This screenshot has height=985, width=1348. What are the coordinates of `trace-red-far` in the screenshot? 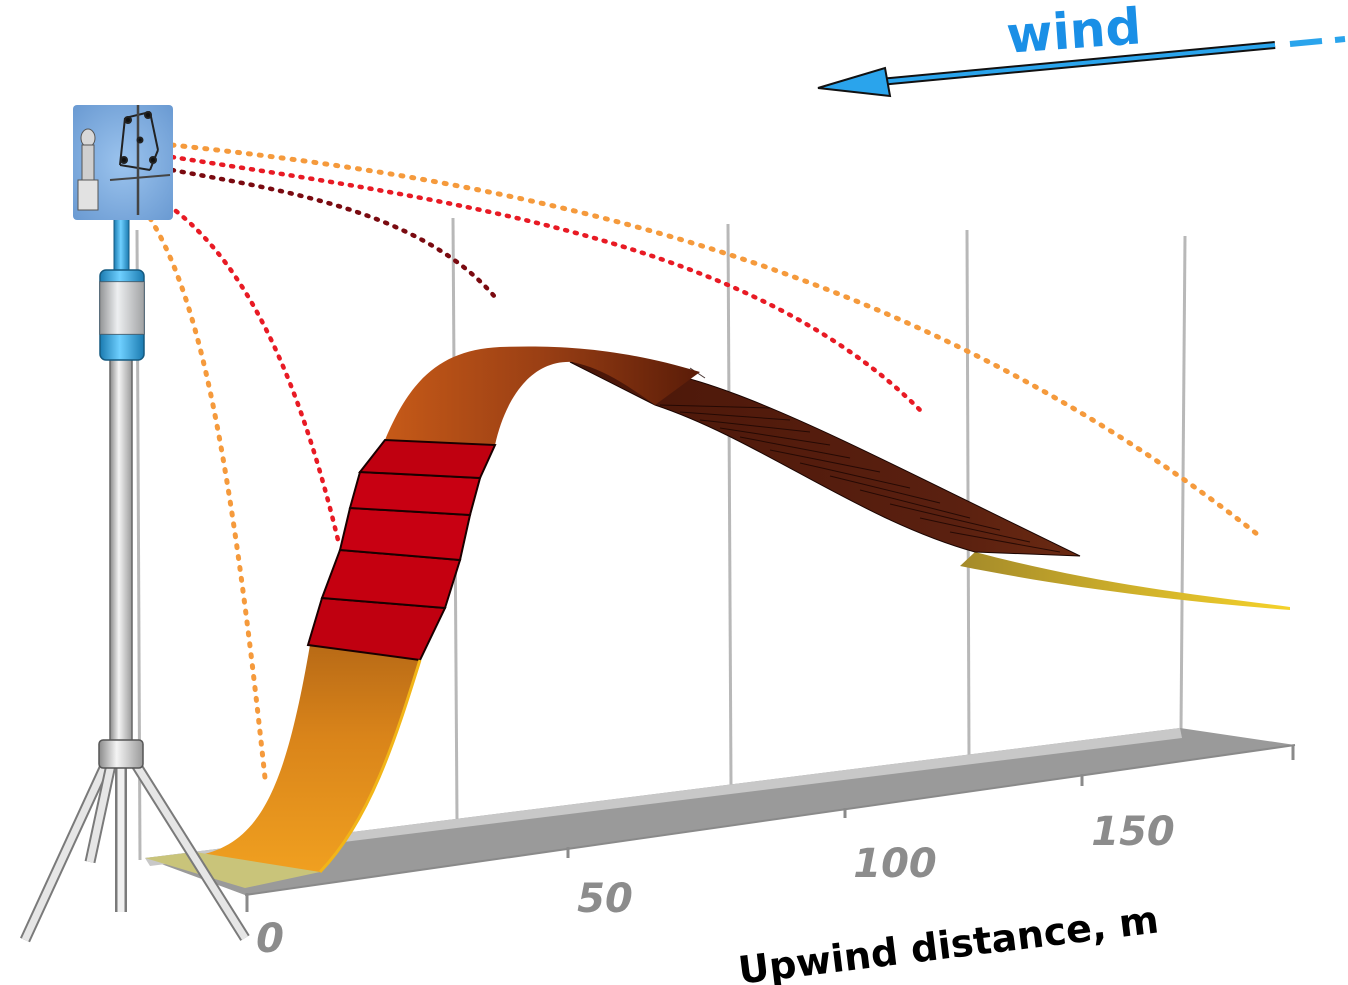 It's located at (546, 283).